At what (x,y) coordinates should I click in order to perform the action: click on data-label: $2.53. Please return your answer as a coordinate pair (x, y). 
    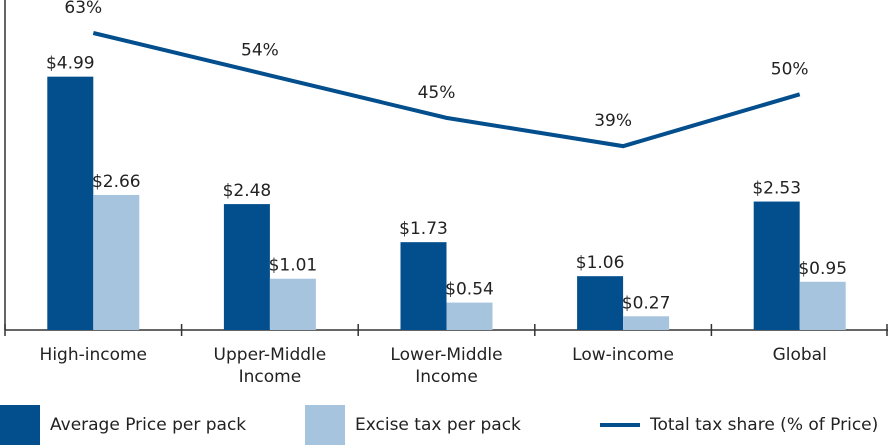
    Looking at the image, I should click on (776, 189).